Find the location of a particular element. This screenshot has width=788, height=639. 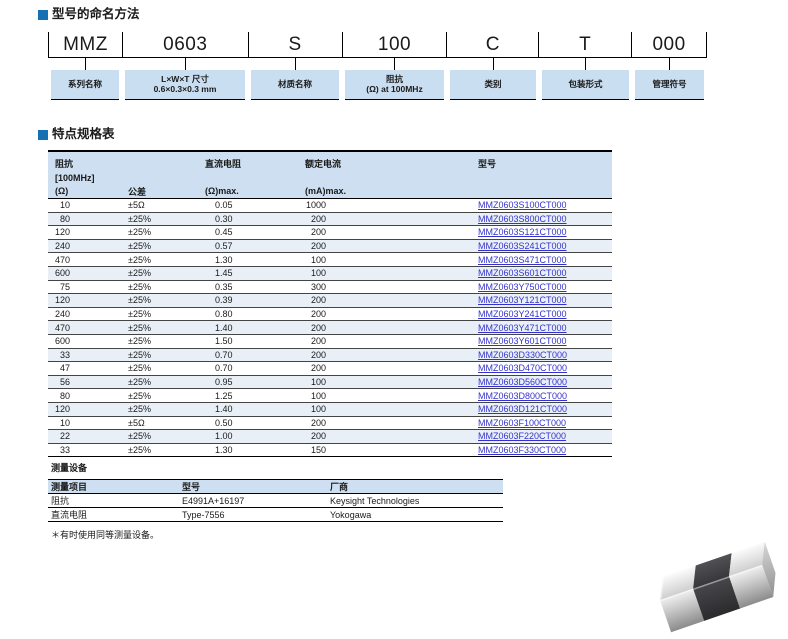

part-number-link: MMZ0603S800CT000 is located at coordinates (522, 218).